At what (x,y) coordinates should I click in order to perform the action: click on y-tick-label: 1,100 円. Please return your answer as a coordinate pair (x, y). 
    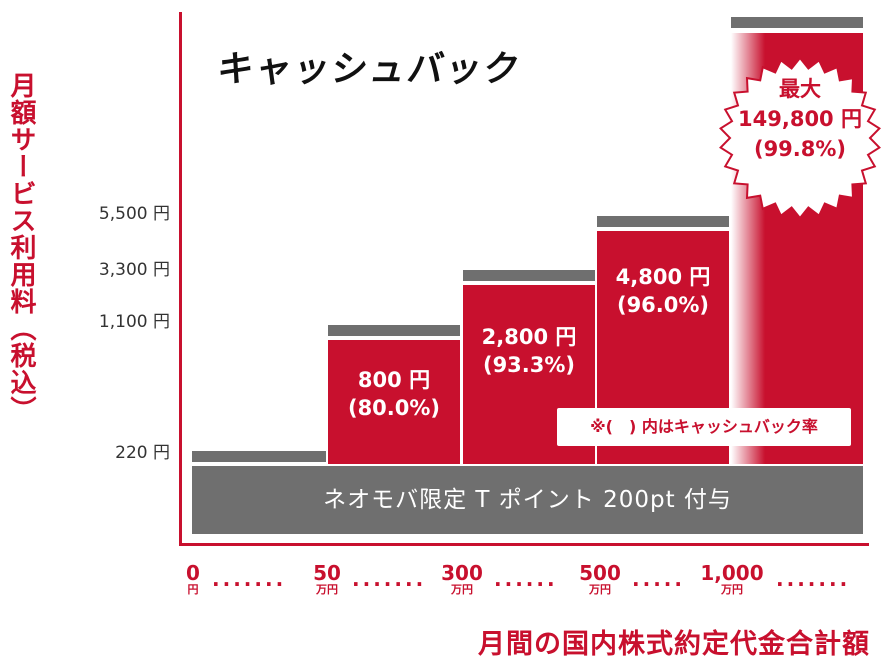
    Looking at the image, I should click on (134, 322).